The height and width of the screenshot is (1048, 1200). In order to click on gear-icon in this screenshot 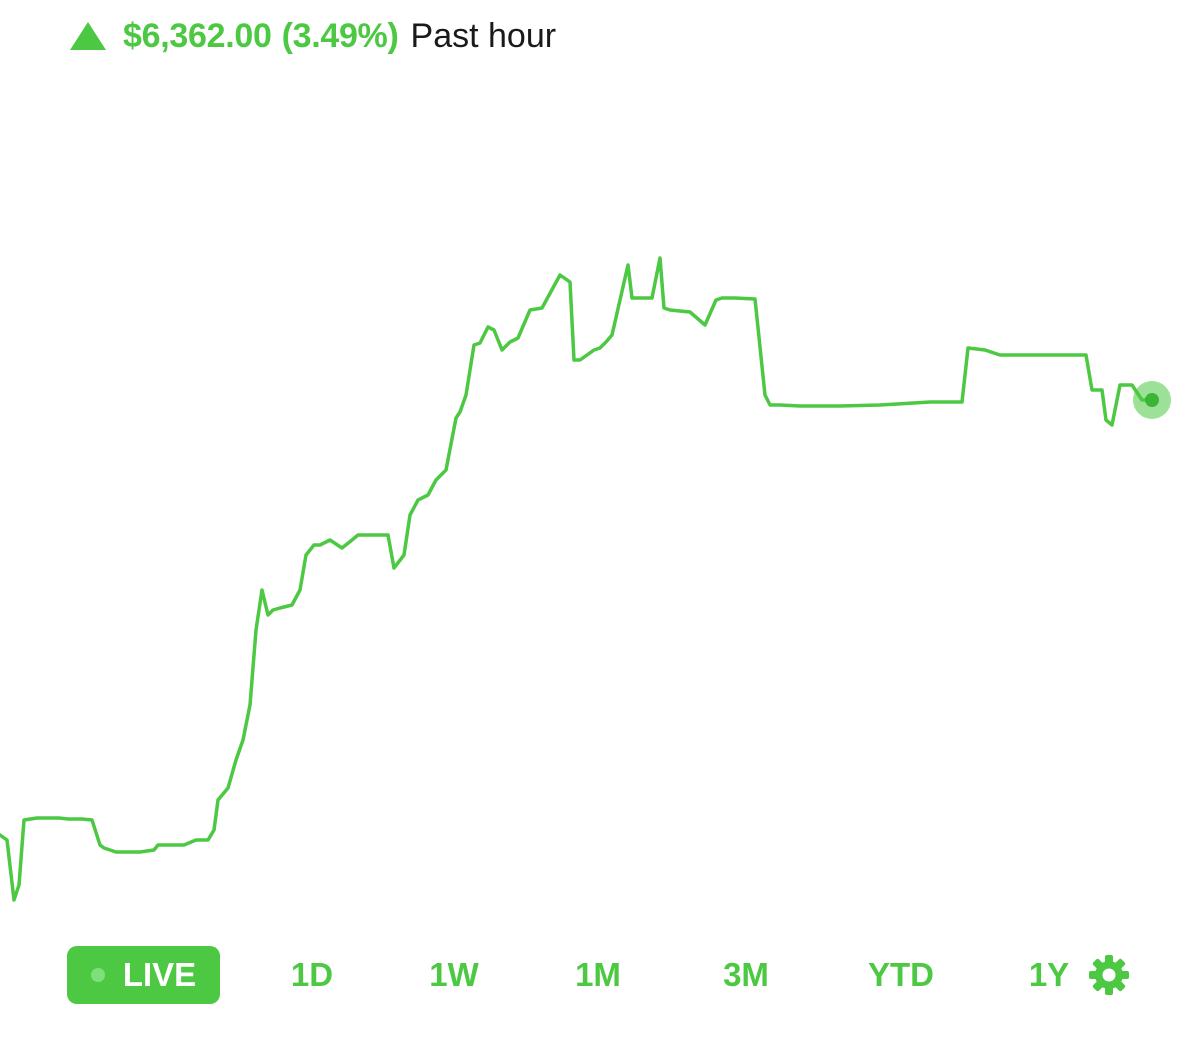, I will do `click(1109, 975)`.